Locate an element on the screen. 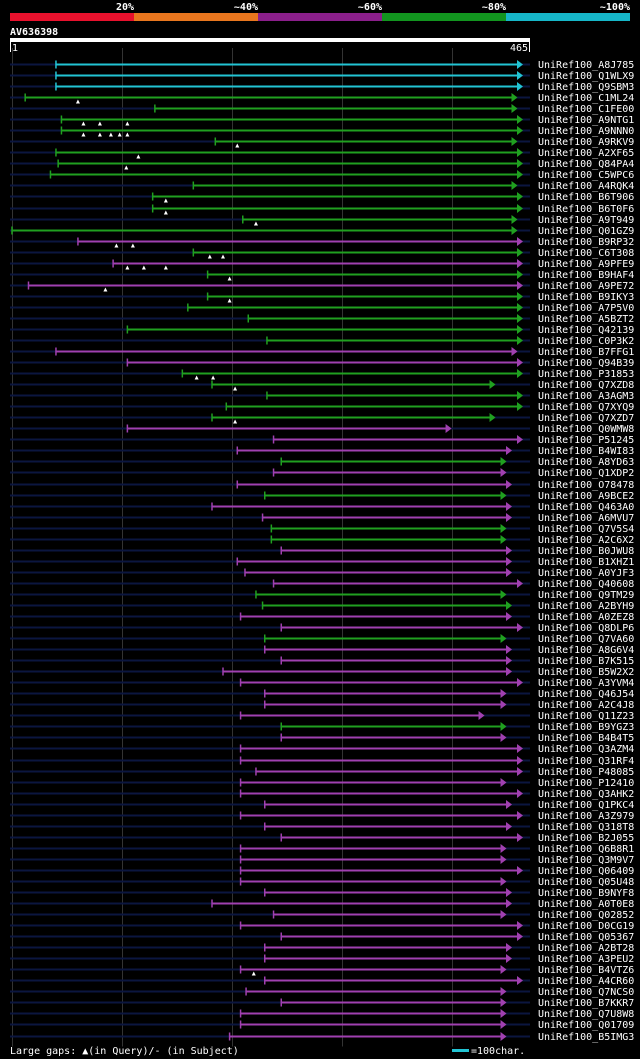 Image resolution: width=640 pixels, height=1059 pixels. hit-label: UniRef100_A2XF65 is located at coordinates (586, 153).